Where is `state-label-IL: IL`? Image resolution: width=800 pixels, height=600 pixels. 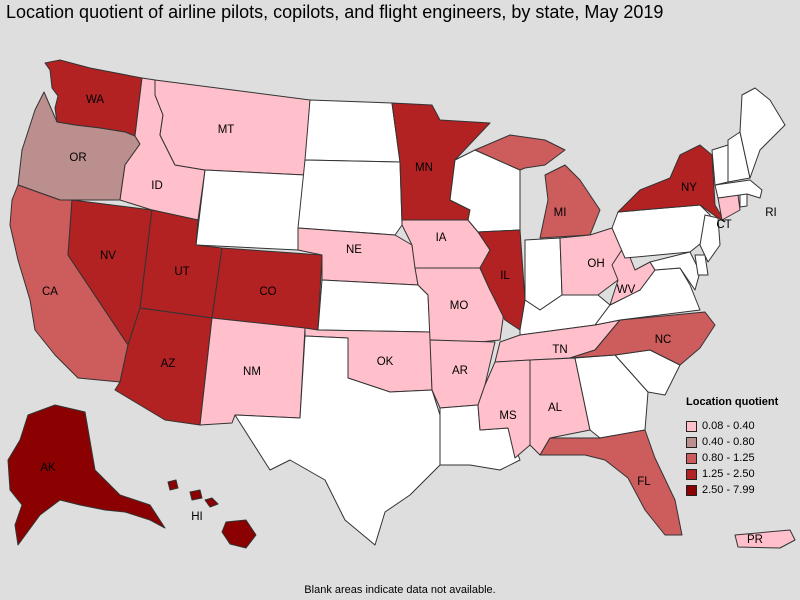 state-label-IL: IL is located at coordinates (505, 276).